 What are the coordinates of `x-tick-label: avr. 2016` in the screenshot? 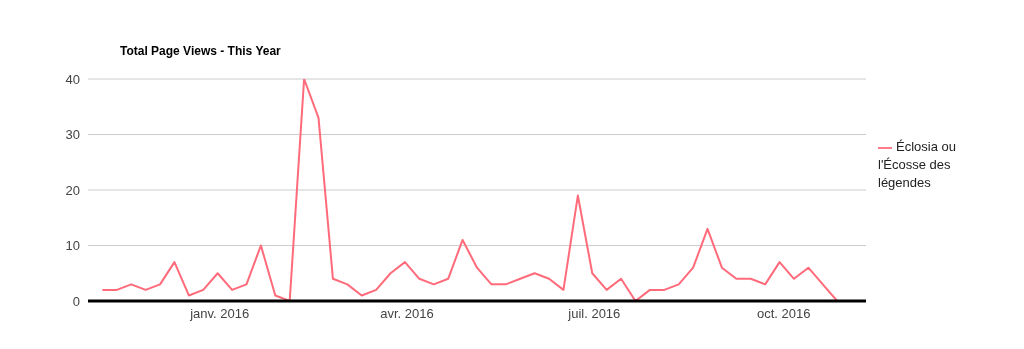 It's located at (407, 314).